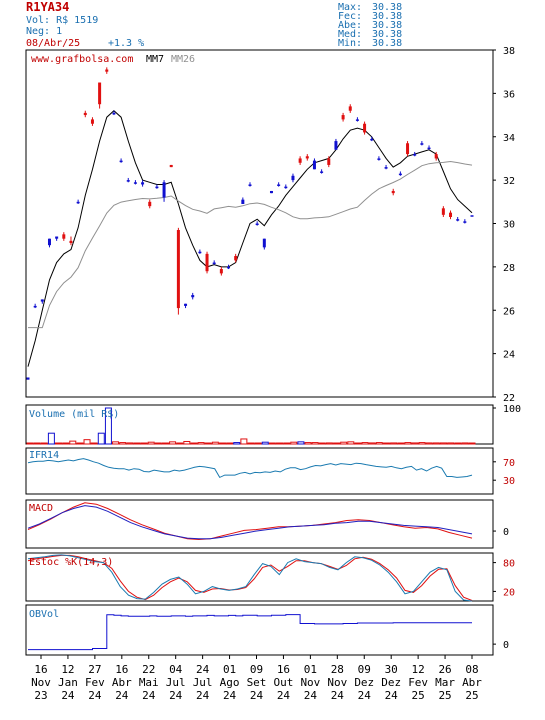  I want to click on x-tick-day-4: 22, so click(148, 669).